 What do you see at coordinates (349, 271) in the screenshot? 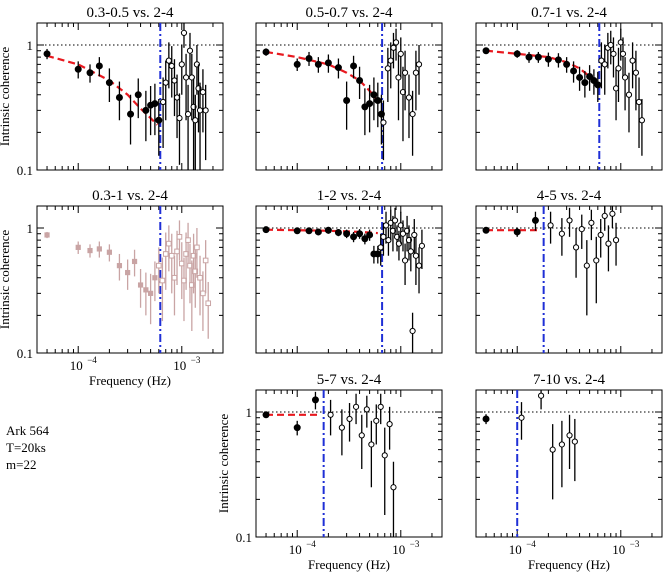
I see `panel-5: 1-2 vs. 2-4` at bounding box center [349, 271].